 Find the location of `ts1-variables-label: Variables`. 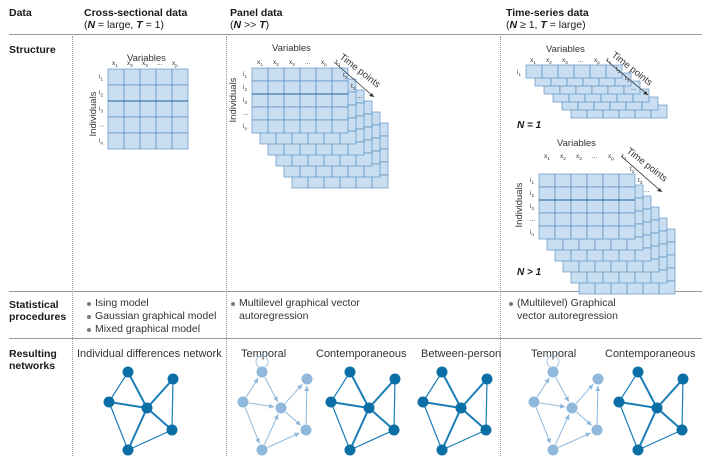

ts1-variables-label: Variables is located at coordinates (565, 49).